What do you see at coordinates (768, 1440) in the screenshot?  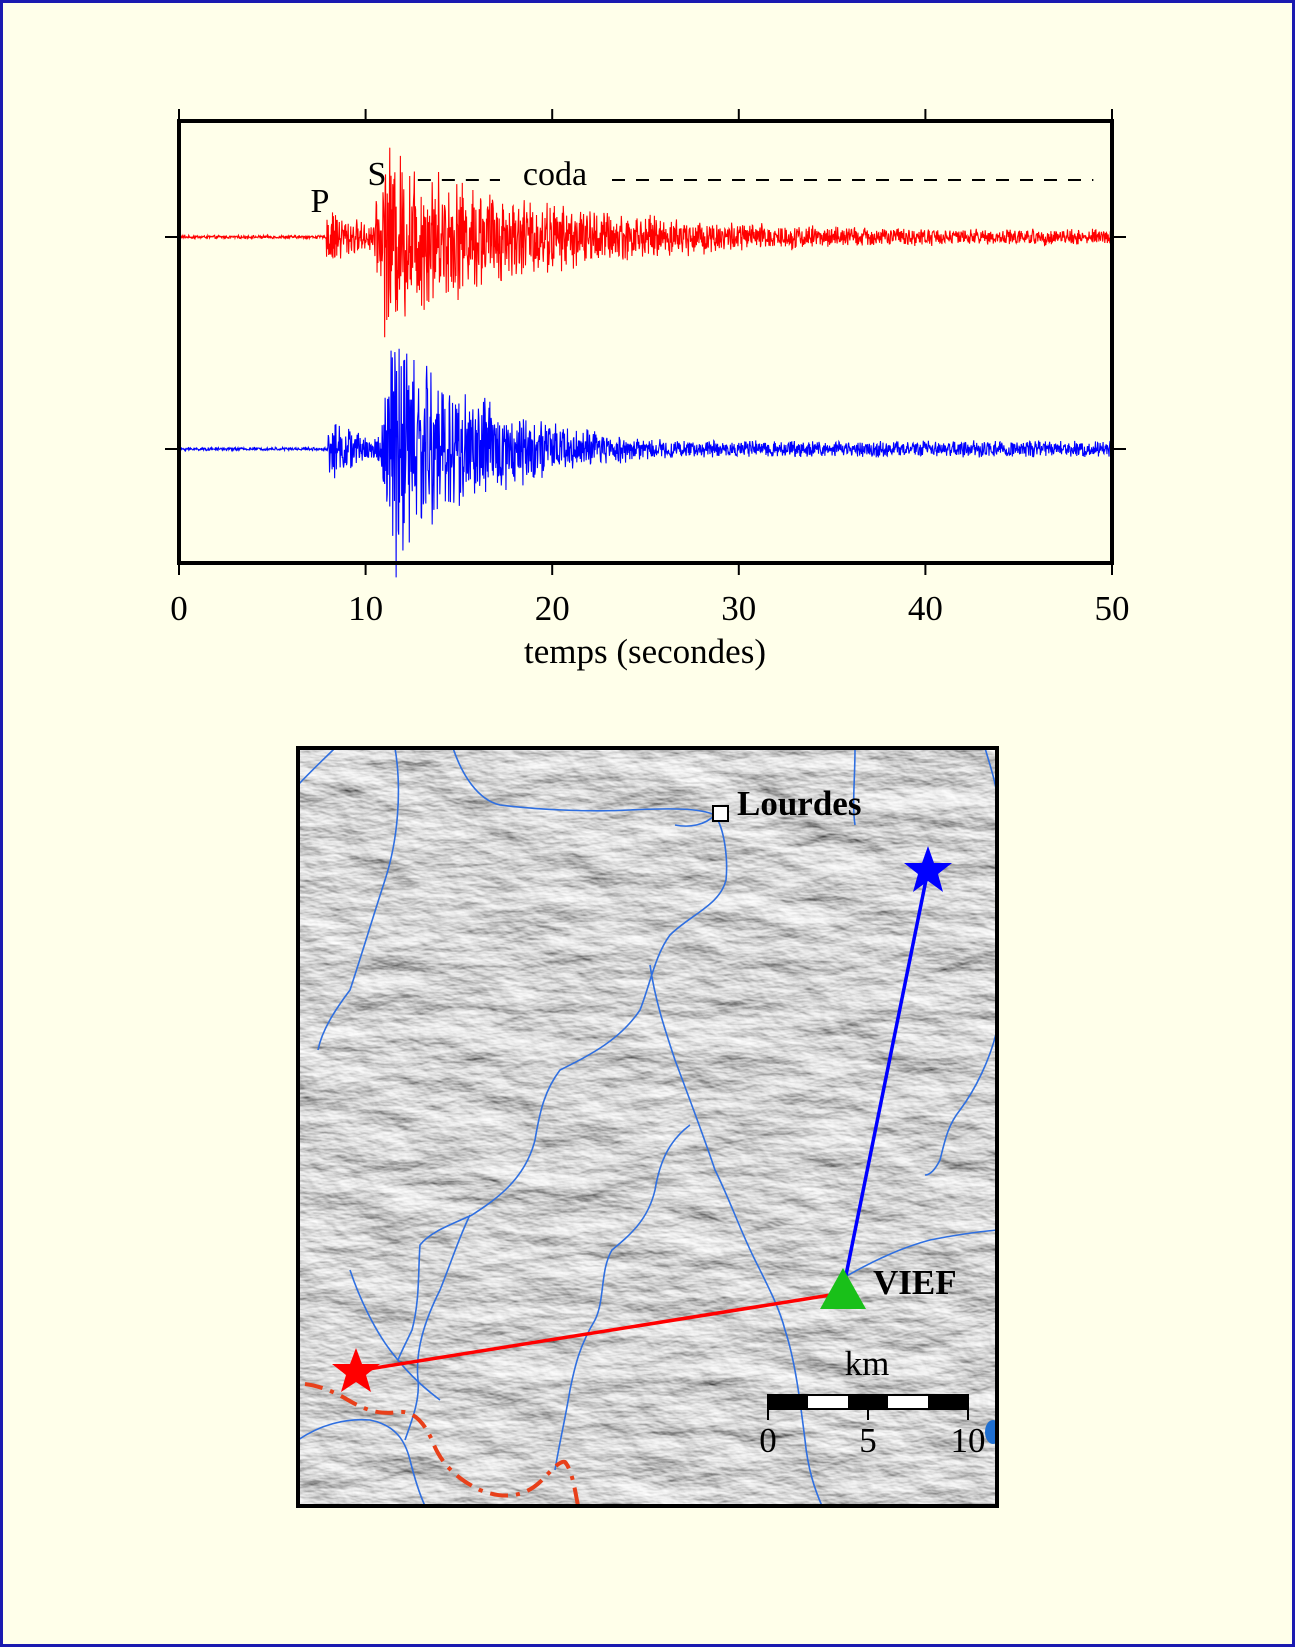 I see `scale-label-0: 0` at bounding box center [768, 1440].